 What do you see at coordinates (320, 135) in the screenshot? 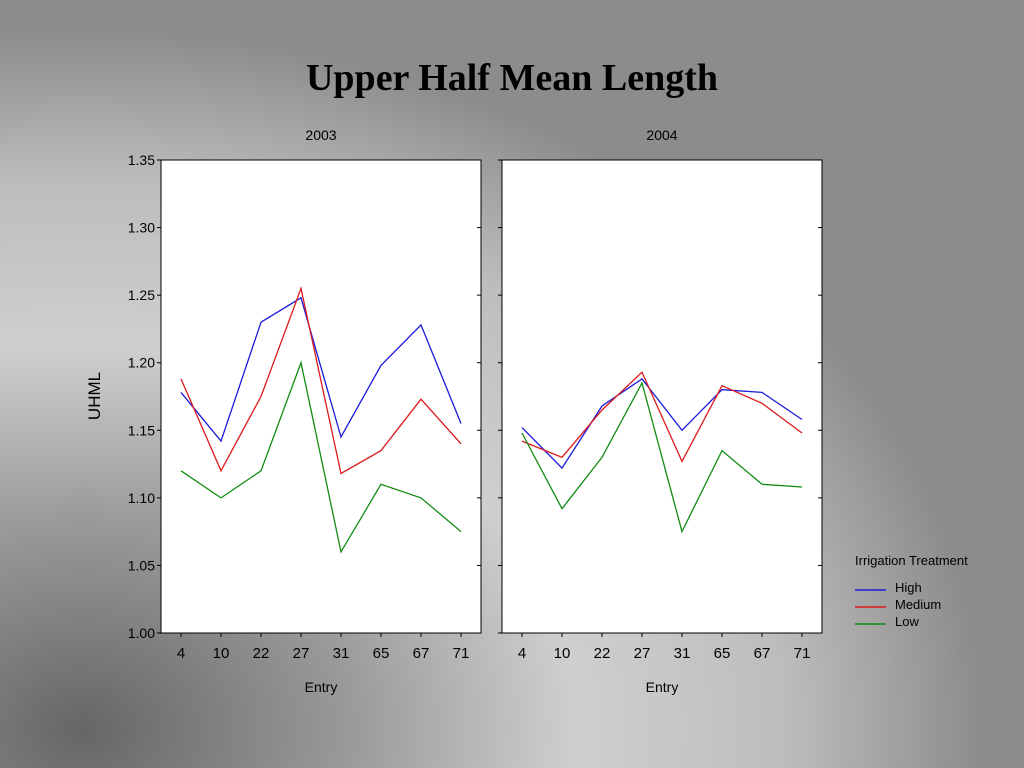
I see `panel-title: 2003` at bounding box center [320, 135].